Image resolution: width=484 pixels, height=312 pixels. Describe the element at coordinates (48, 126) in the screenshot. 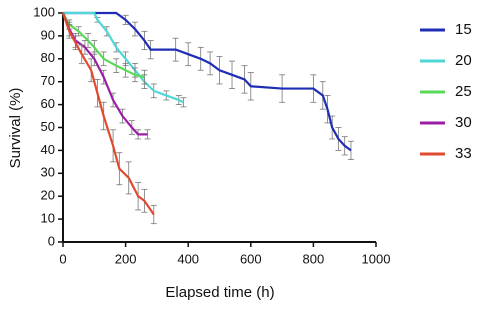

I see `y-tick-label: 50` at that location.